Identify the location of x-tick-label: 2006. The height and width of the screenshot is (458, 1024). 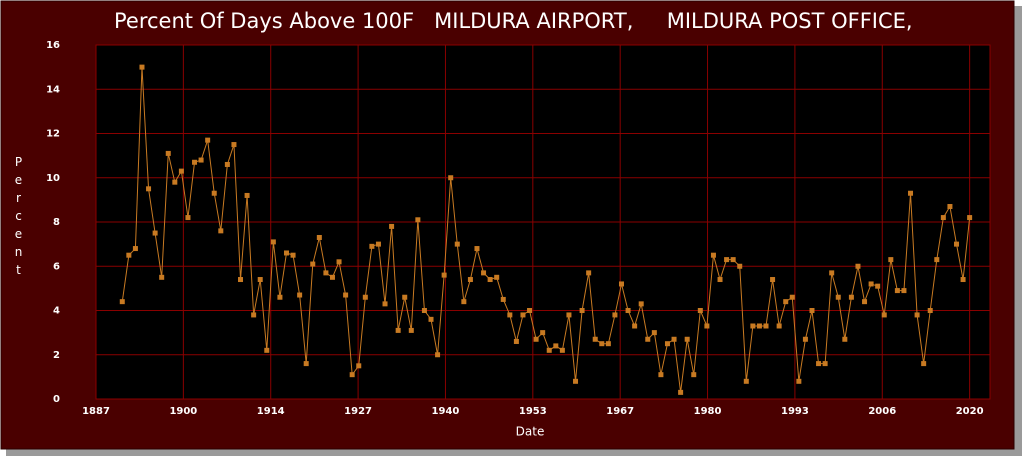
(882, 411).